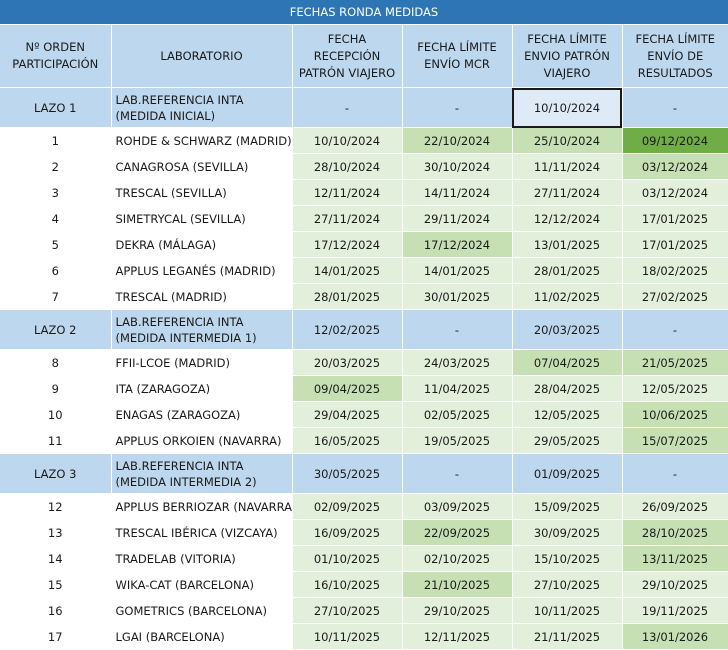 Image resolution: width=728 pixels, height=650 pixels. Describe the element at coordinates (457, 56) in the screenshot. I see `header-envio-mcr: FECHA LÍMITE ENVÍO MCR` at that location.